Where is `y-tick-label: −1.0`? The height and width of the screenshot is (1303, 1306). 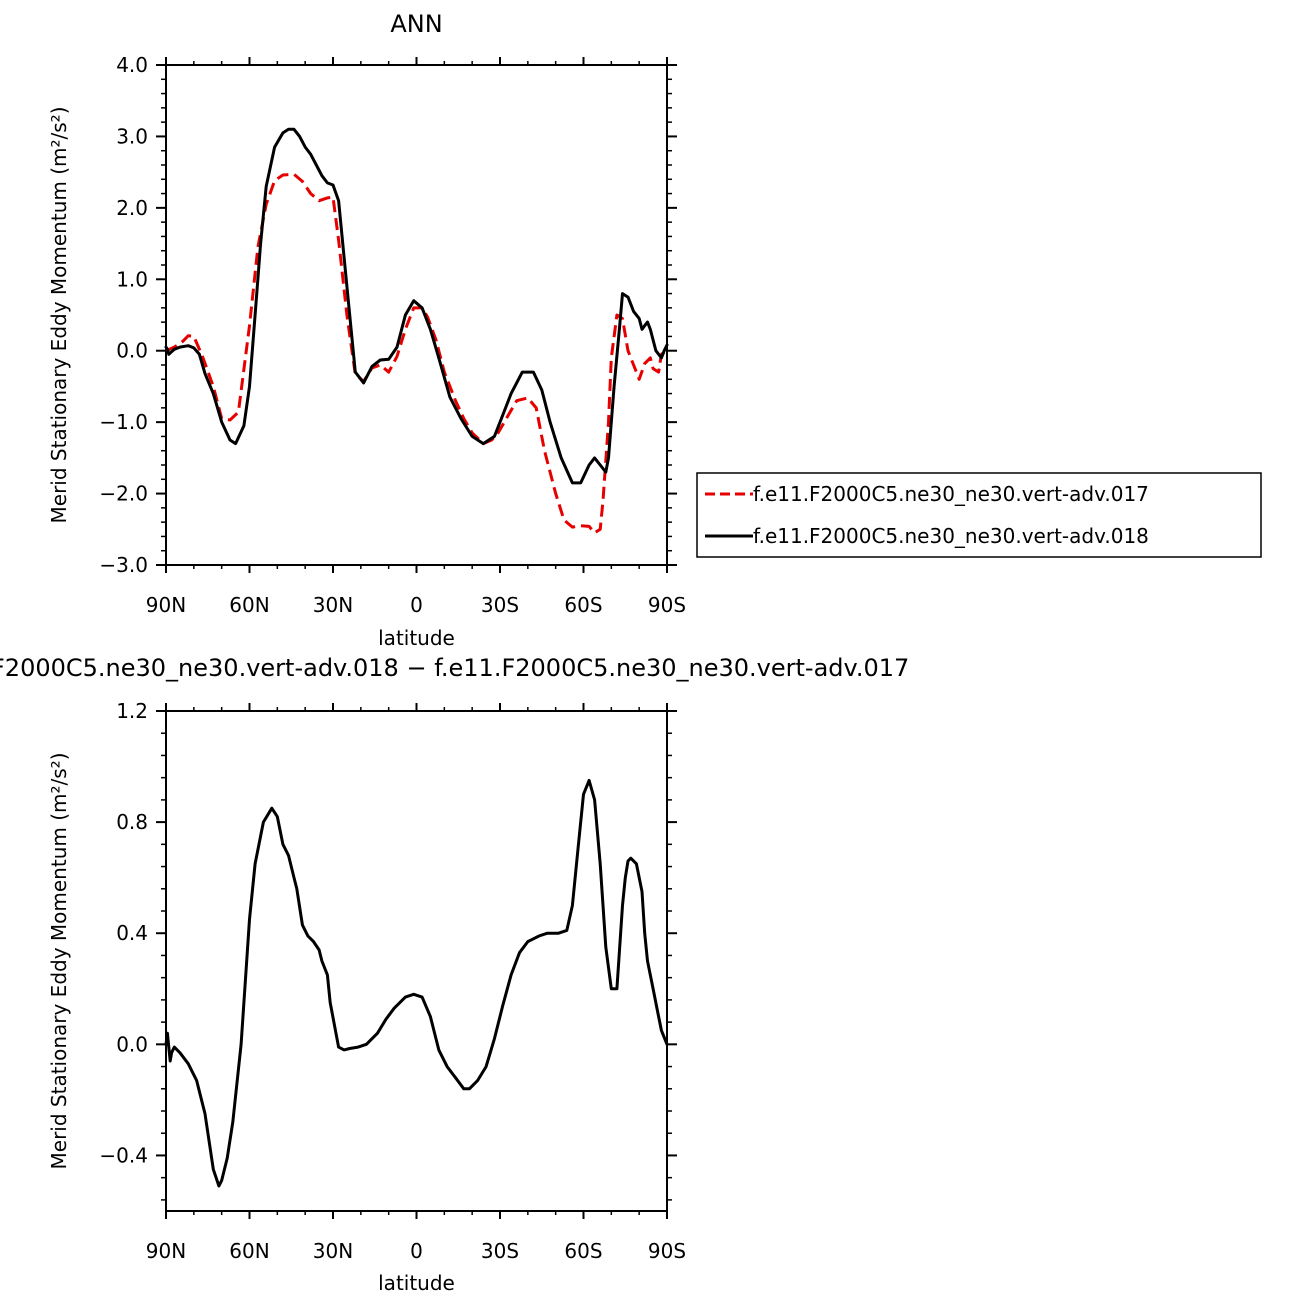
y-tick-label: −1.0 is located at coordinates (123, 422).